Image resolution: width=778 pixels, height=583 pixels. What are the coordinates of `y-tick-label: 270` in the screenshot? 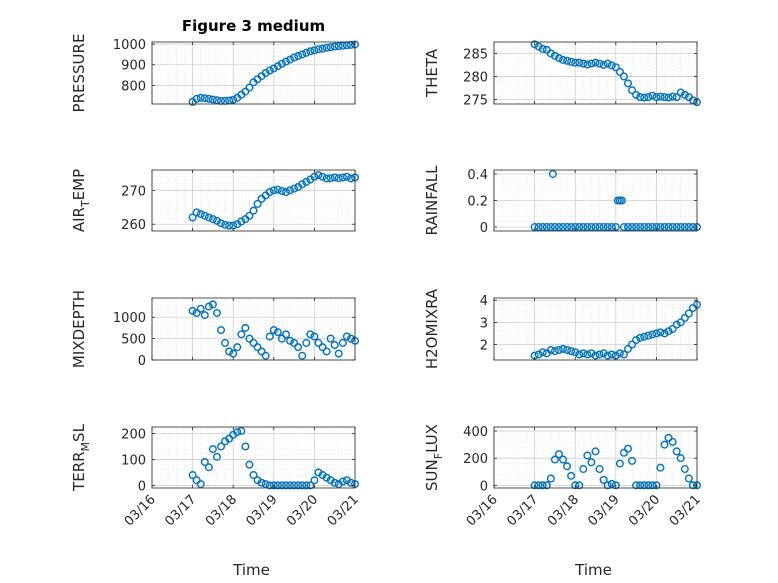 It's located at (133, 191).